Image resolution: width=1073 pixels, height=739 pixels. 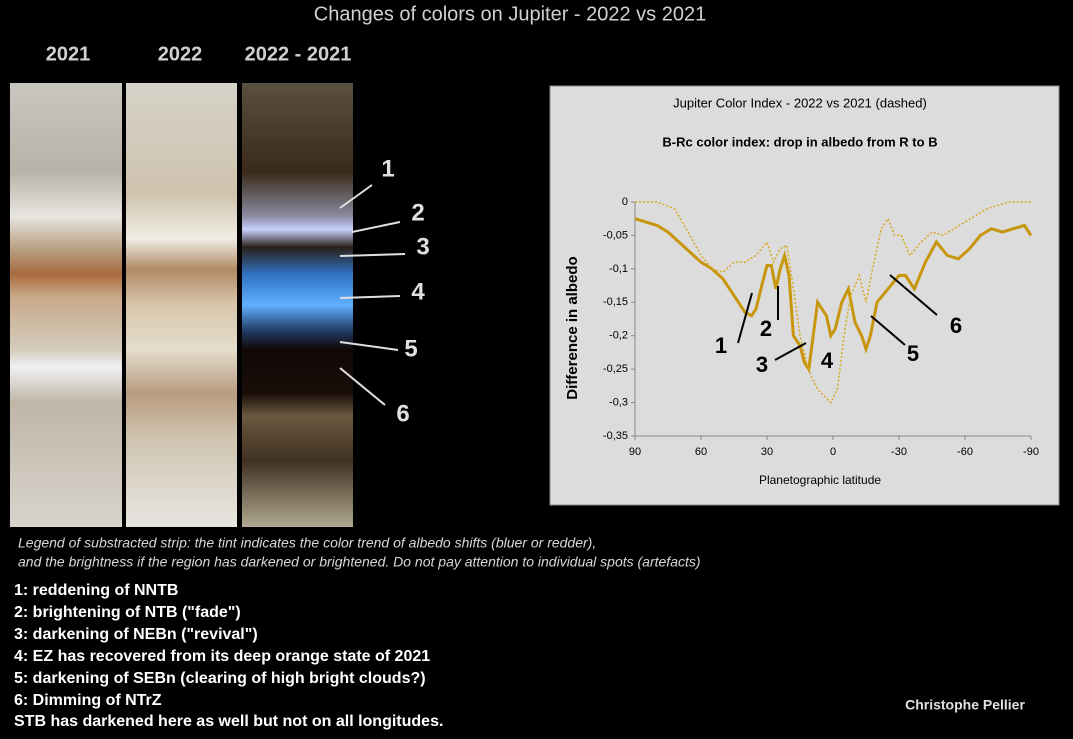 I want to click on chart-annotation: 1, so click(x=721, y=345).